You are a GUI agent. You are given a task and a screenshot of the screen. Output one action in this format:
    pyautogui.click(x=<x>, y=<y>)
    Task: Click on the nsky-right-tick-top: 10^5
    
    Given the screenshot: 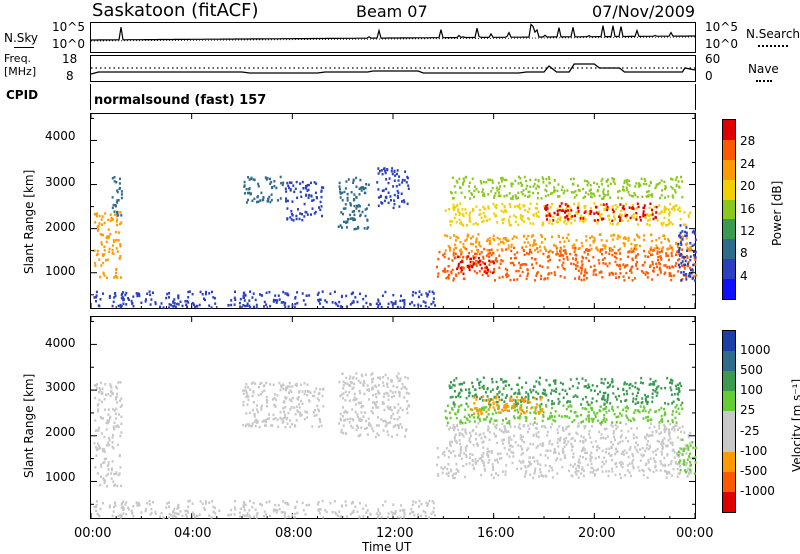 What is the action you would take?
    pyautogui.click(x=721, y=27)
    